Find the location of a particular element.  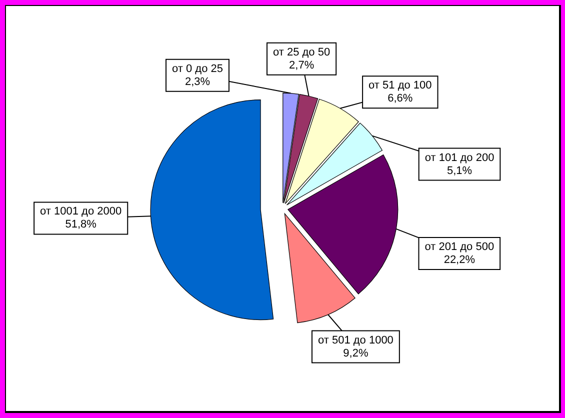

data-label: 6,6% is located at coordinates (400, 98).